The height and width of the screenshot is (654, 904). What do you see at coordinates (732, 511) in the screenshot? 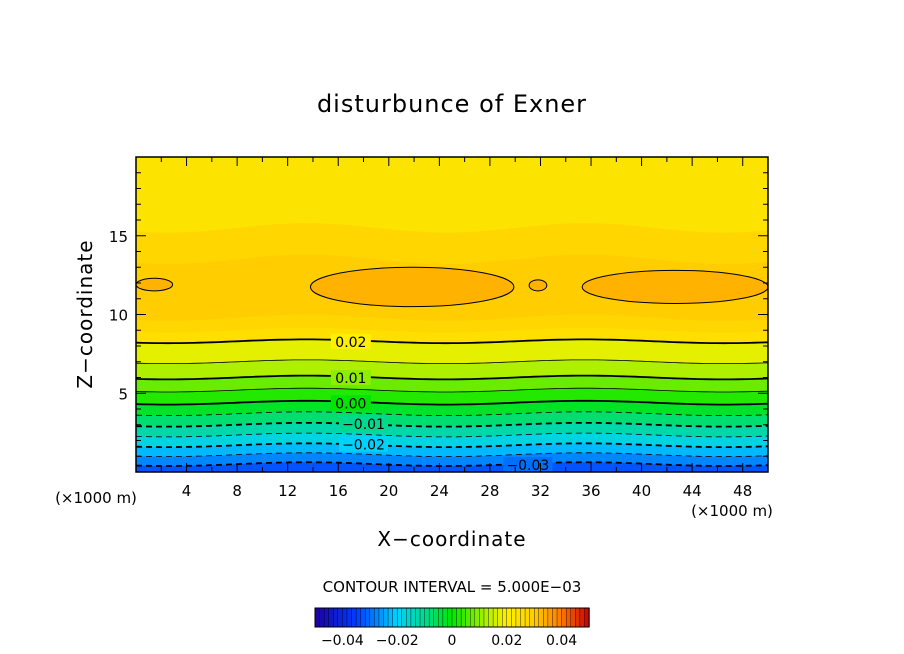
I see `x-axis-unit: (×1000 m)` at bounding box center [732, 511].